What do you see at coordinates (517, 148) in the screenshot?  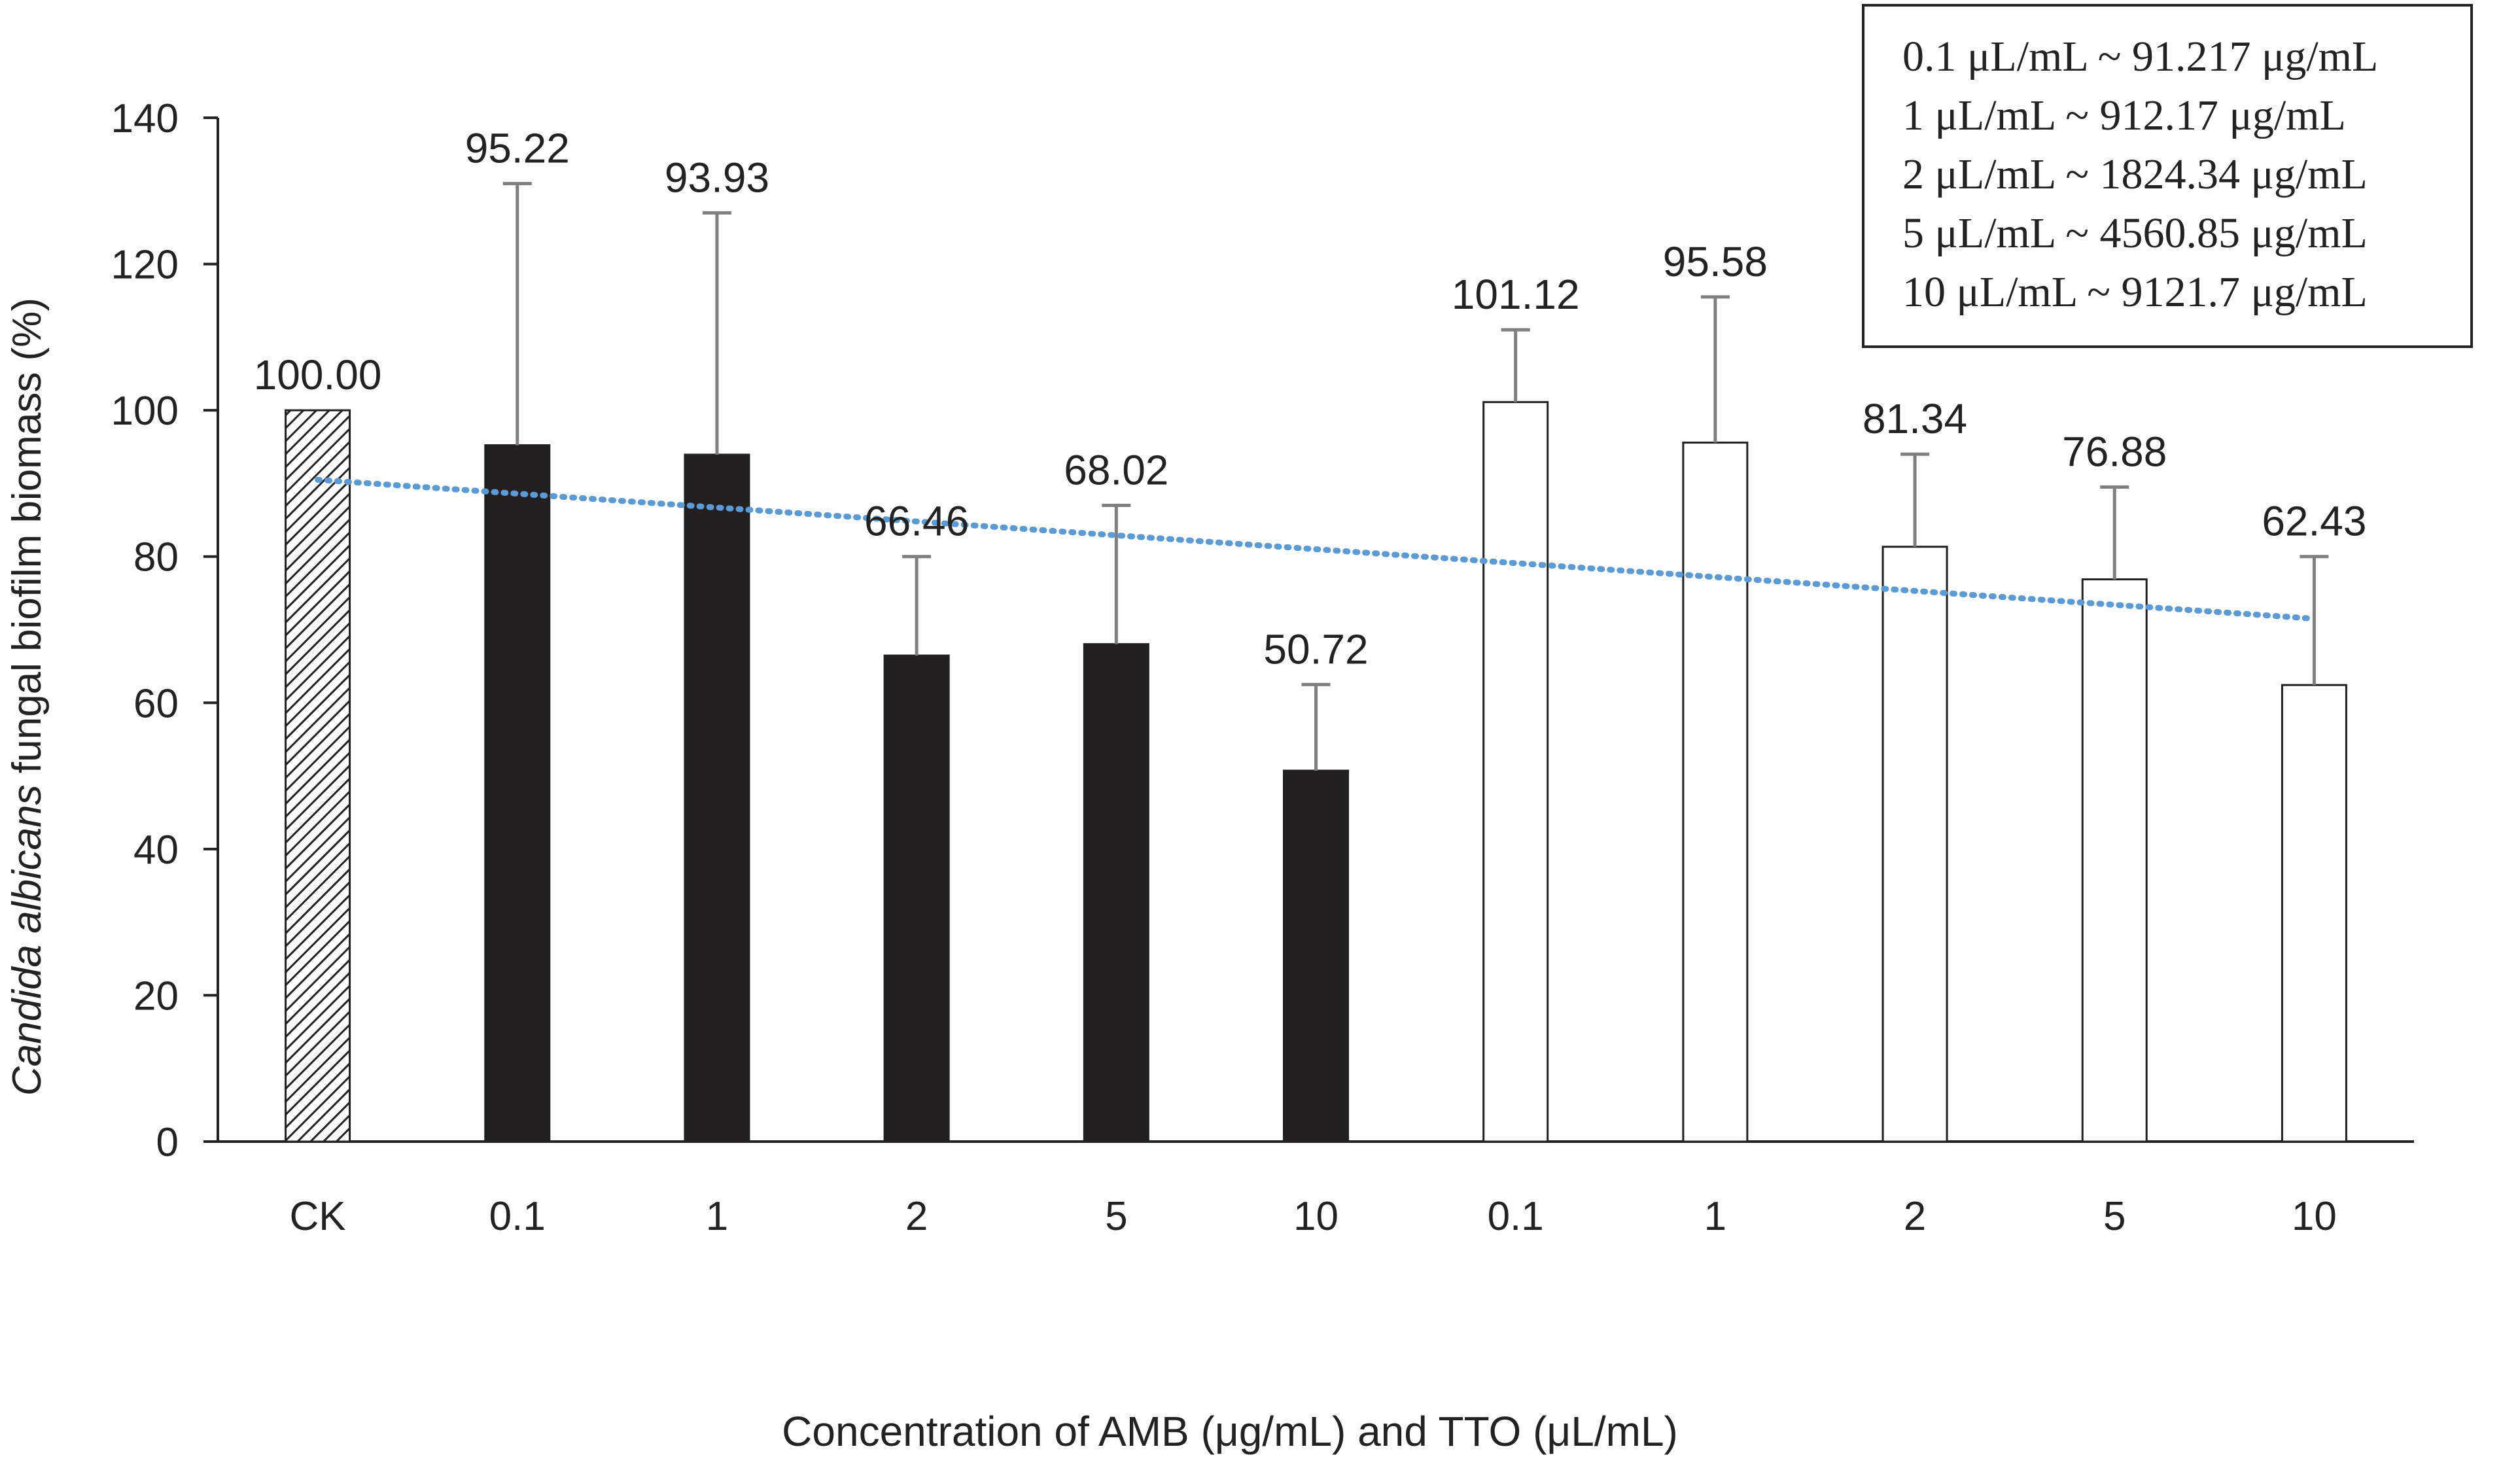 I see `data-label: 95.22` at bounding box center [517, 148].